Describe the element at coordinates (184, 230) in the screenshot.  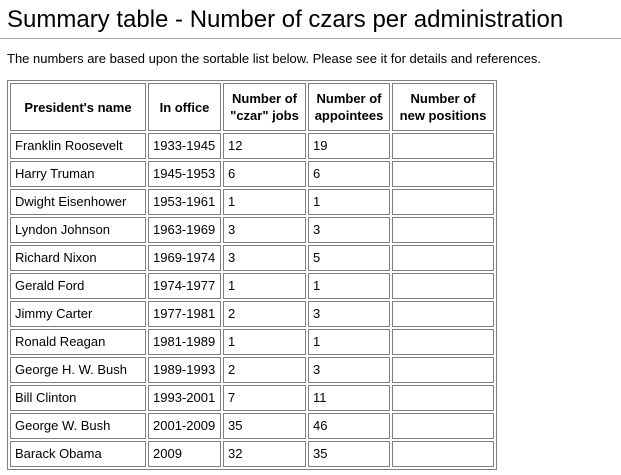
I see `table-cell: 1963-1969` at that location.